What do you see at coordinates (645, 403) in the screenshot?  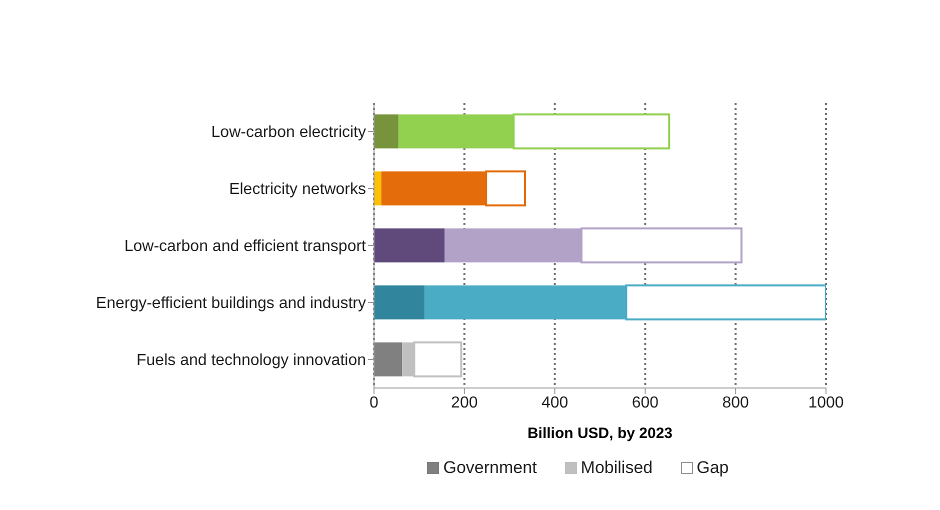 I see `x-tick-label: 600` at bounding box center [645, 403].